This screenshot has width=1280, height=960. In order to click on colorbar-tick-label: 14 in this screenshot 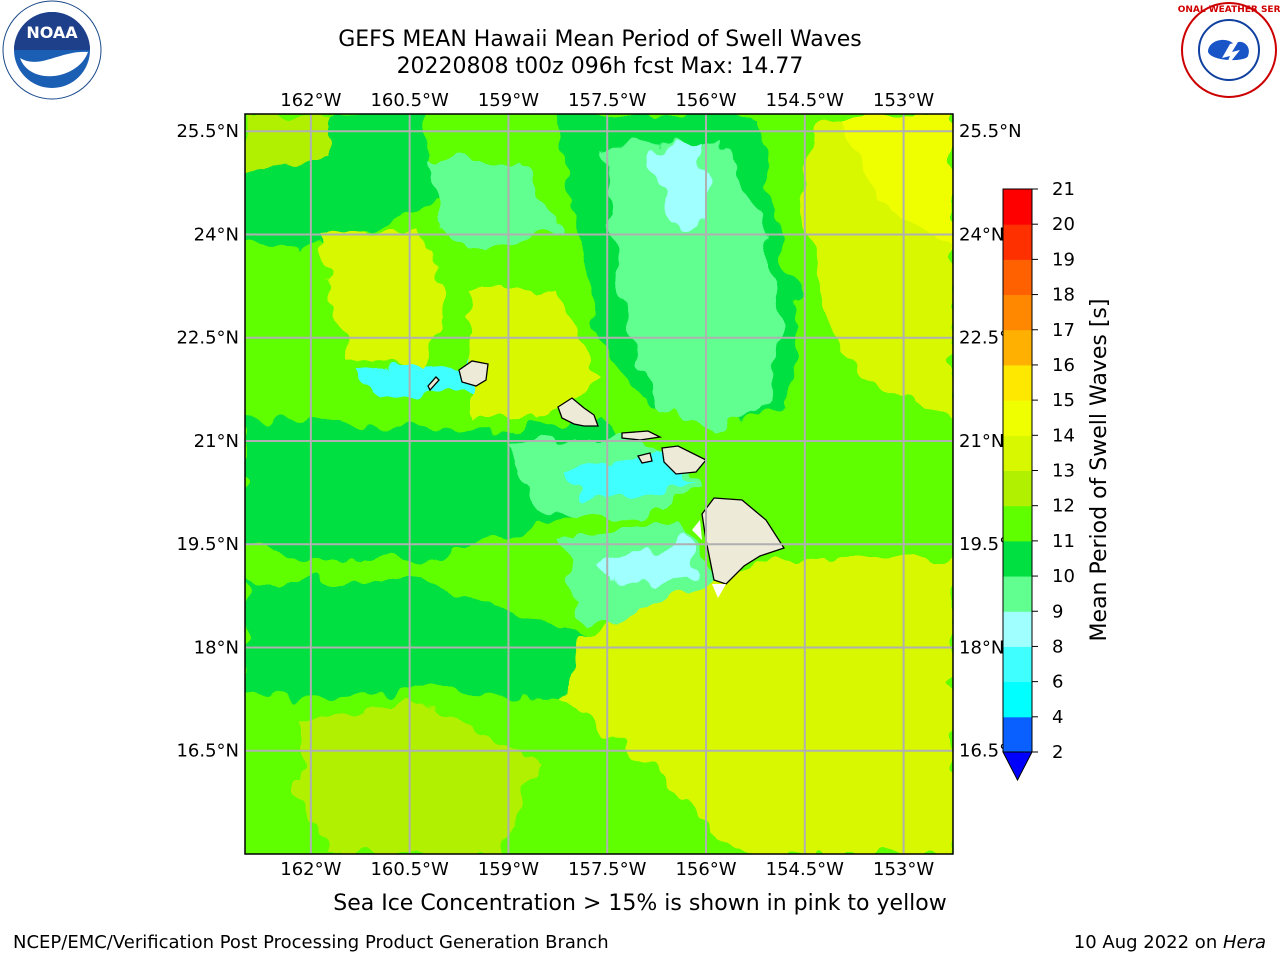, I will do `click(1063, 435)`.